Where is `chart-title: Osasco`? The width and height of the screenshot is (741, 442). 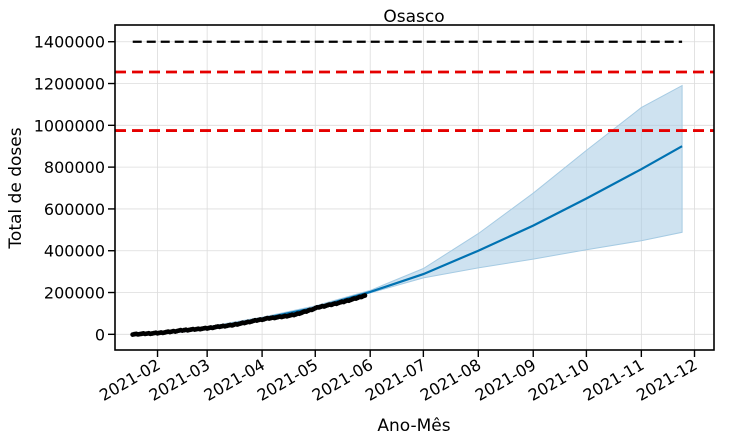 chart-title: Osasco is located at coordinates (413, 17).